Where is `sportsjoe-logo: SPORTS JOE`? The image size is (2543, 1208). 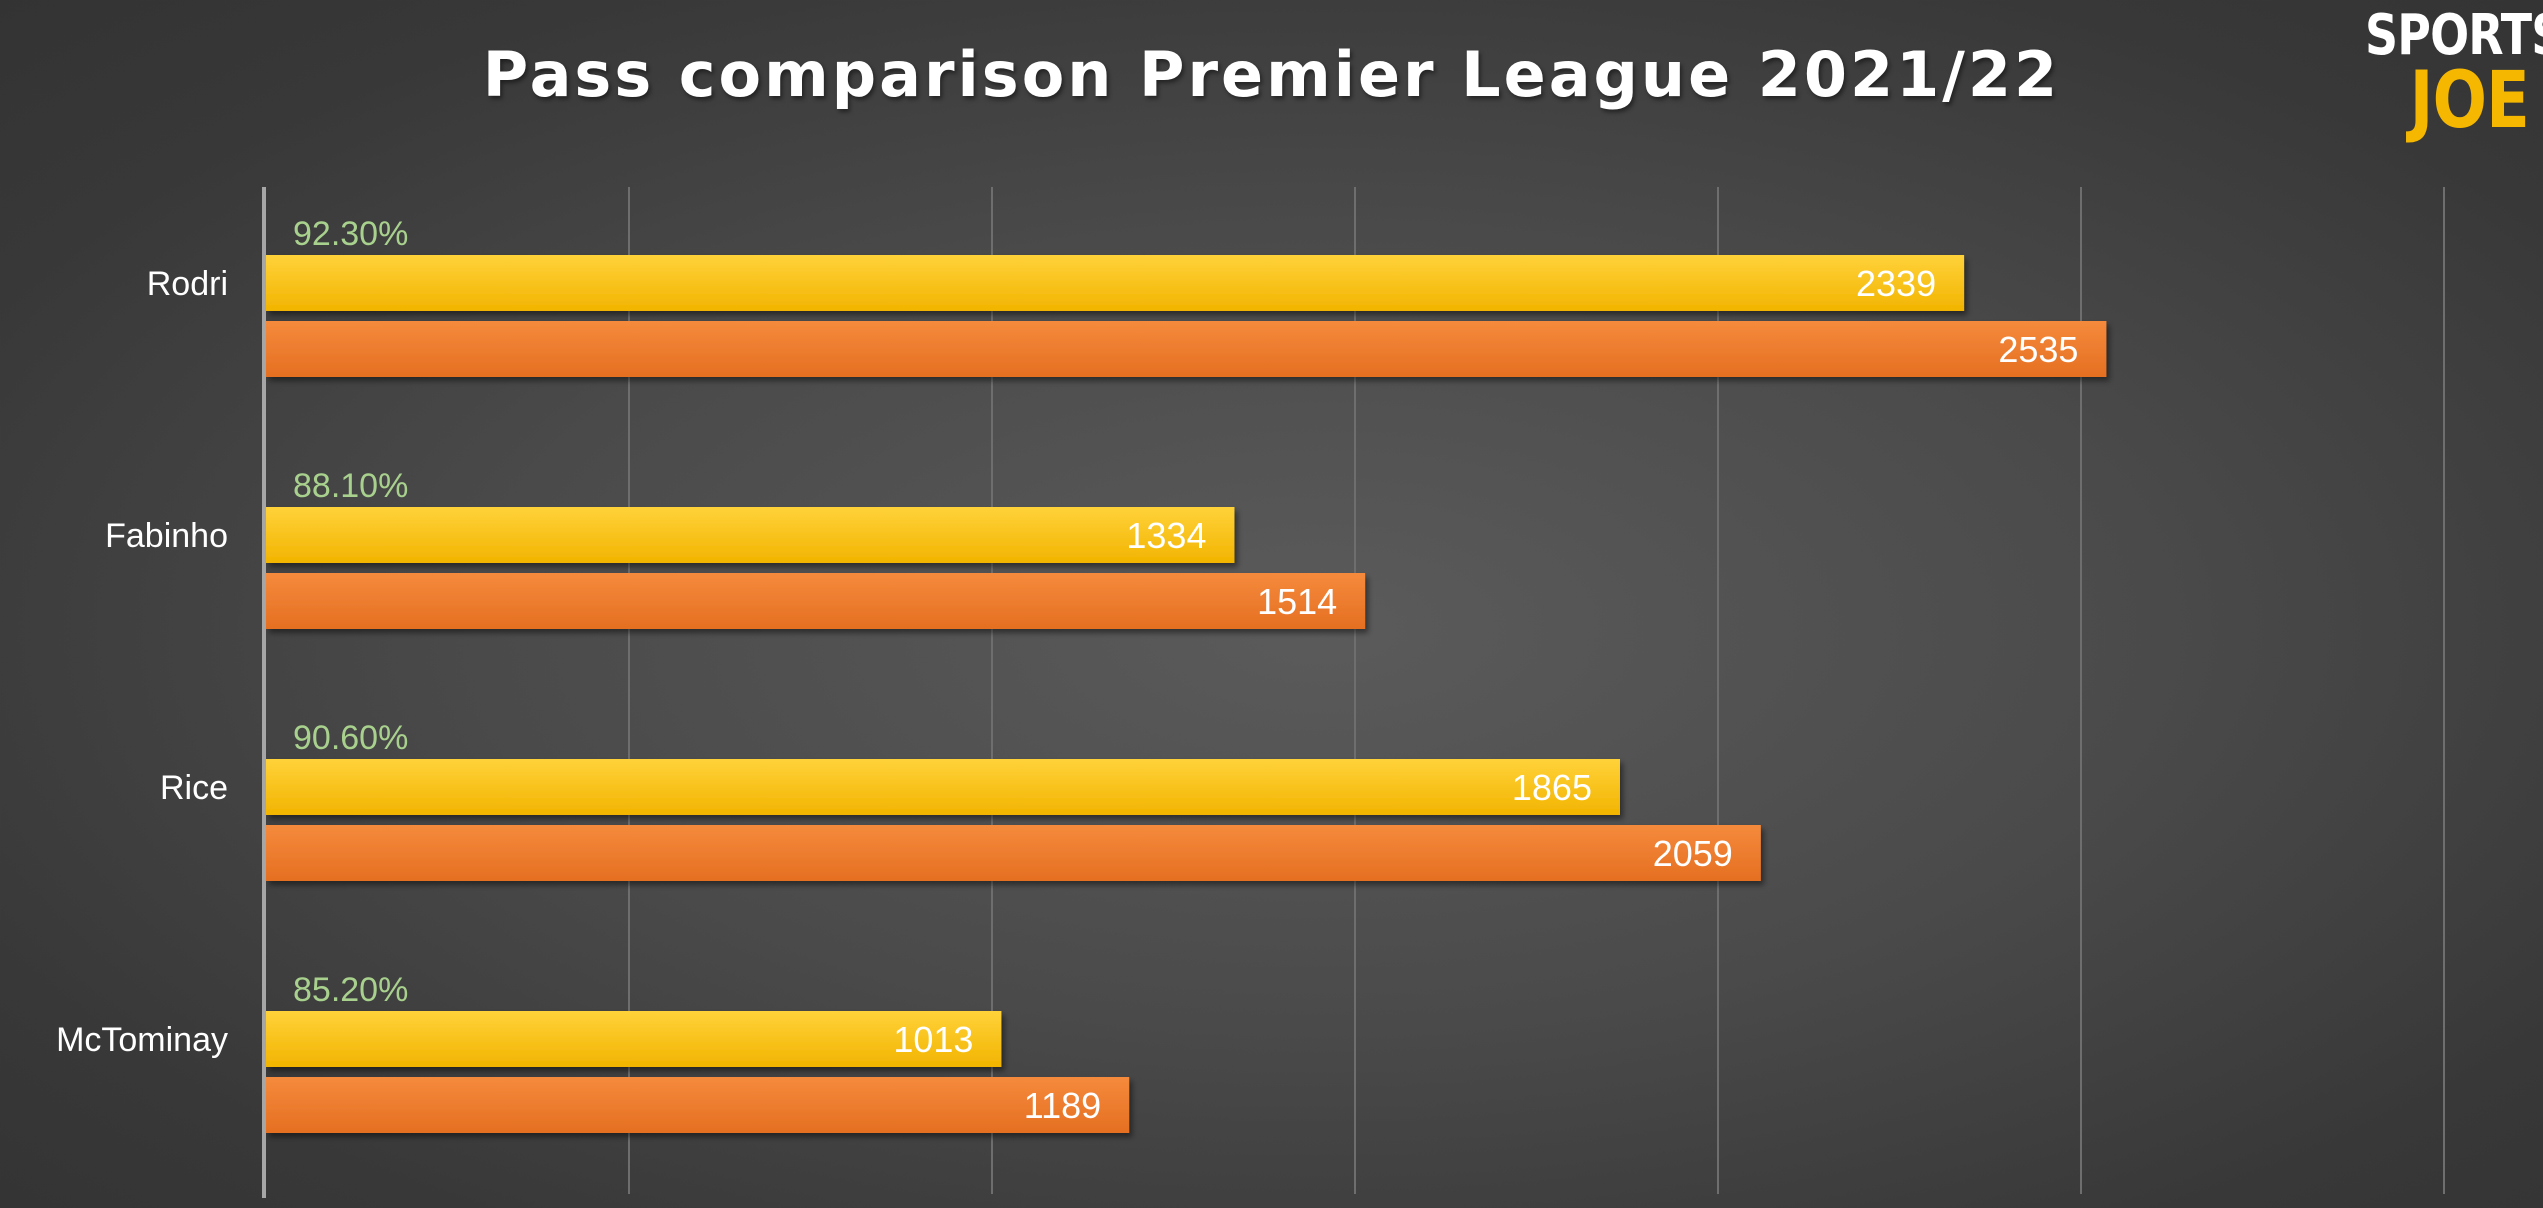 sportsjoe-logo: SPORTS JOE is located at coordinates (2436, 74).